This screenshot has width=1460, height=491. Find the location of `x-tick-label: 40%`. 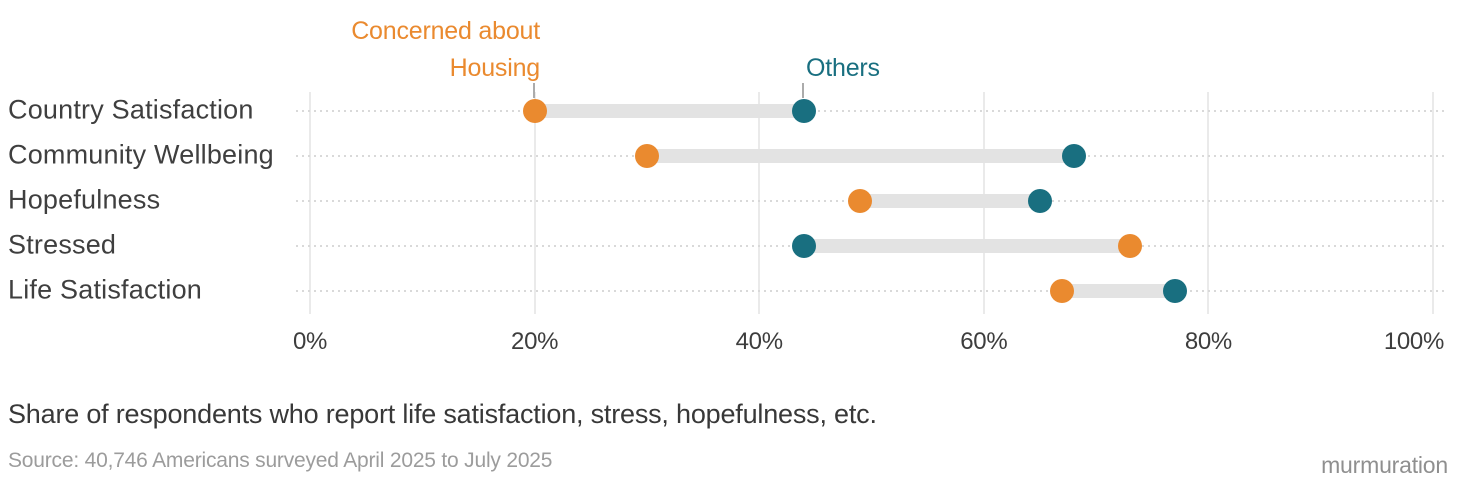

x-tick-label: 40% is located at coordinates (759, 341).